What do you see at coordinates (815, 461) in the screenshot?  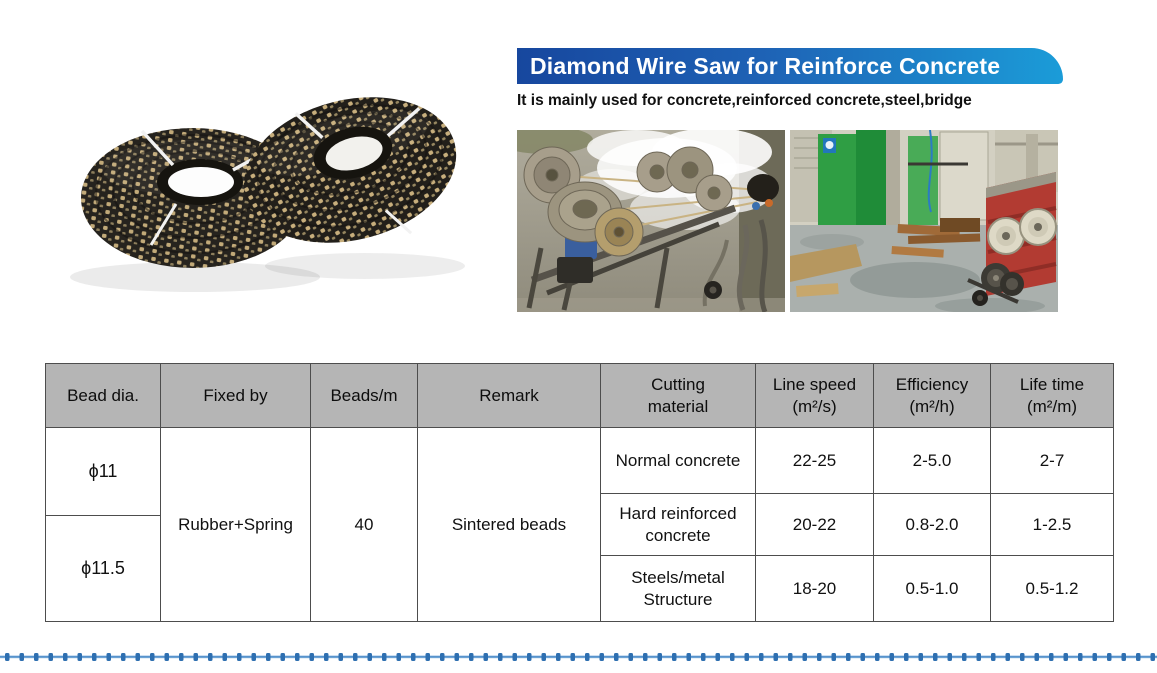 I see `cell-line-speed-normal-concrete: 22-25` at bounding box center [815, 461].